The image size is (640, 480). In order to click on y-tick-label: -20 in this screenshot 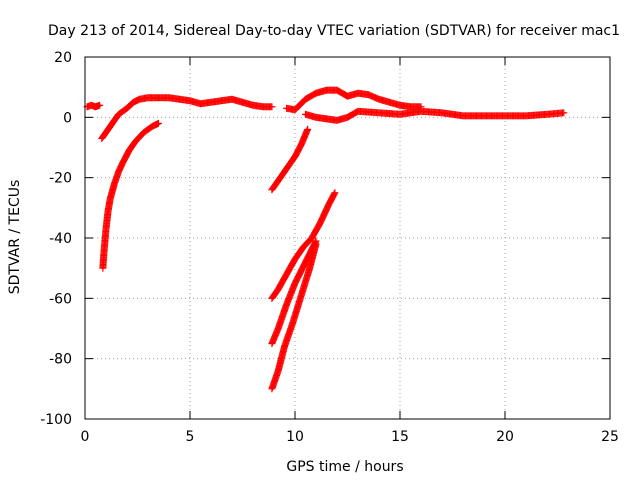, I will do `click(60, 179)`.